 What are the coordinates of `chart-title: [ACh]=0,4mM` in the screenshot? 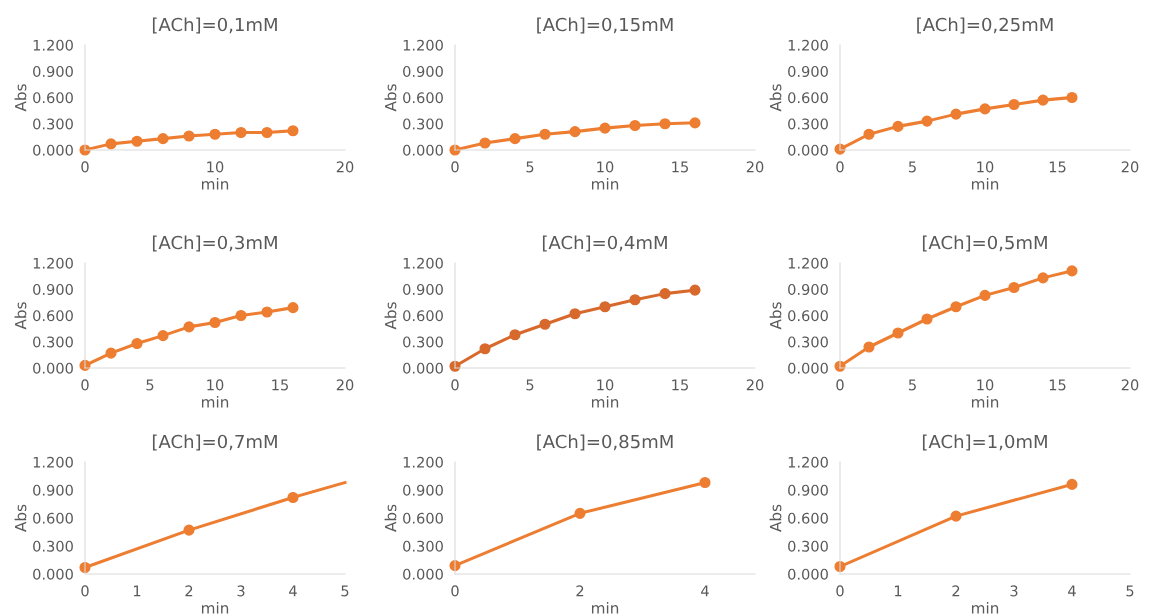 It's located at (604, 243).